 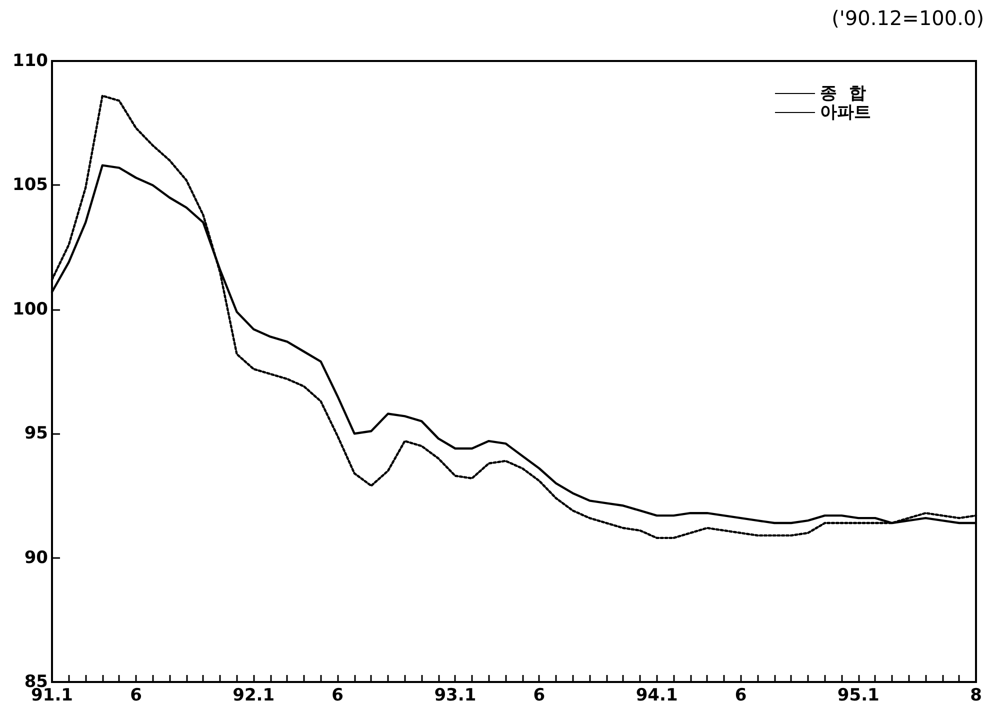 I want to click on x-tick-label: 94.1, so click(x=657, y=696).